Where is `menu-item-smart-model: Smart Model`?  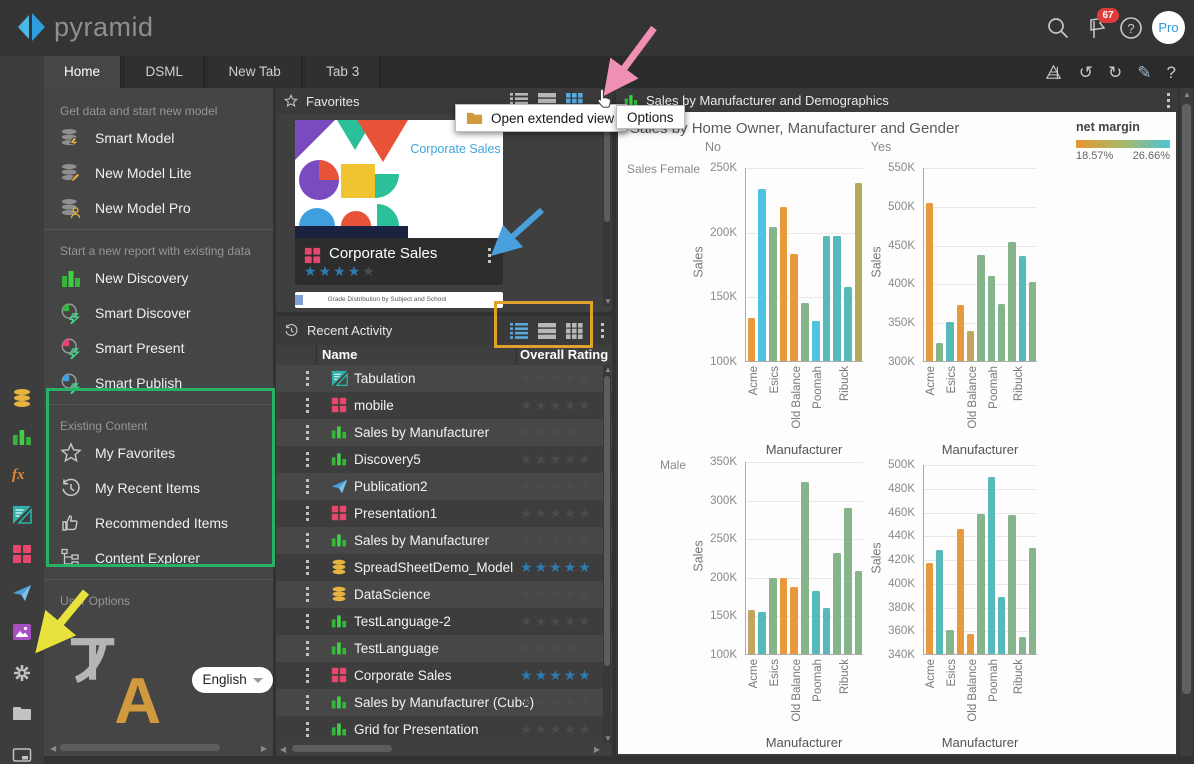
menu-item-smart-model: Smart Model is located at coordinates (158, 137).